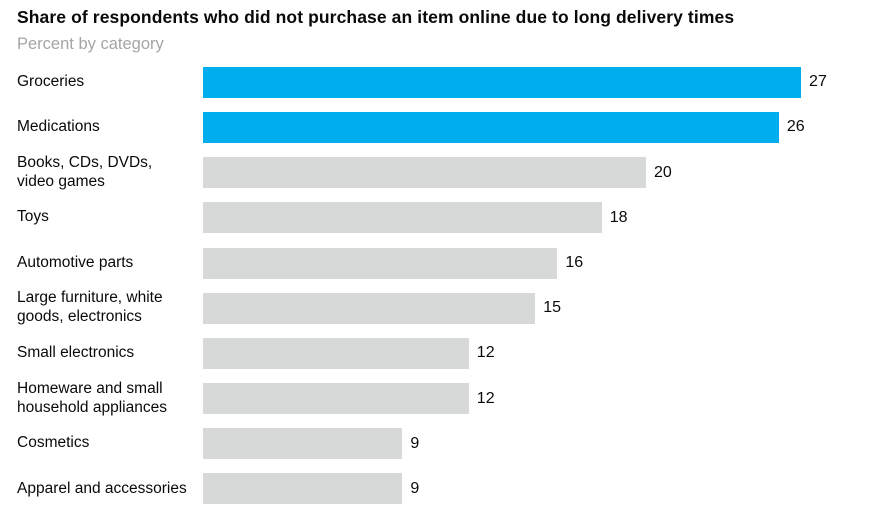 The image size is (878, 519). What do you see at coordinates (663, 172) in the screenshot?
I see `value-label: 20` at bounding box center [663, 172].